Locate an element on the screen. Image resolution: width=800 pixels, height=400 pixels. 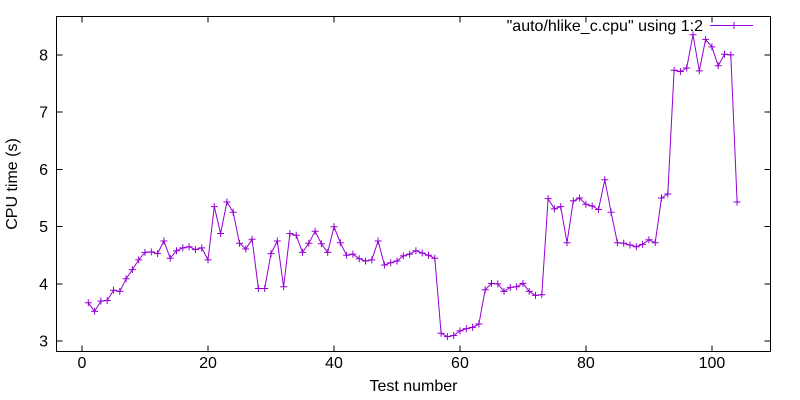
x-axis-tick-label: 60 is located at coordinates (460, 363).